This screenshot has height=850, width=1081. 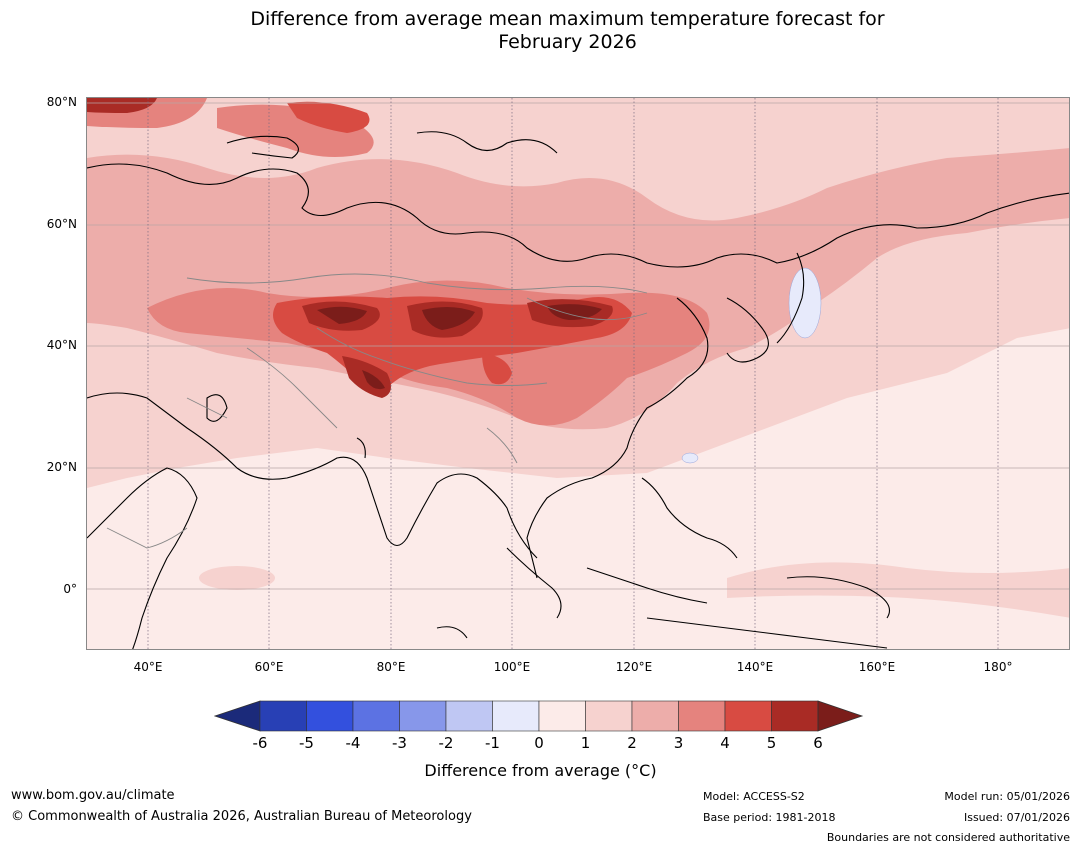 What do you see at coordinates (840, 716) in the screenshot?
I see `colorbar-extend-high` at bounding box center [840, 716].